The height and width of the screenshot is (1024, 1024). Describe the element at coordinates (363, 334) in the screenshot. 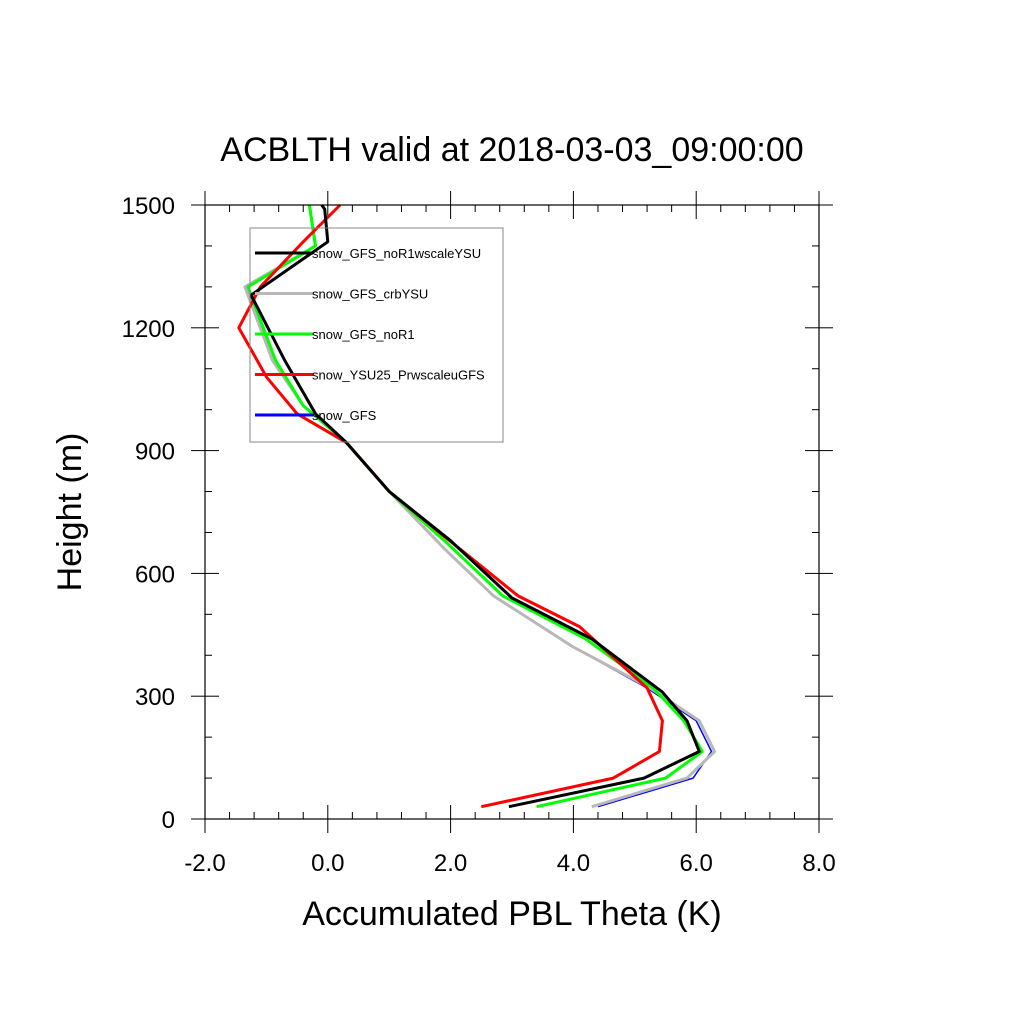

I see `legend-label: snow_GFS_noR1` at that location.